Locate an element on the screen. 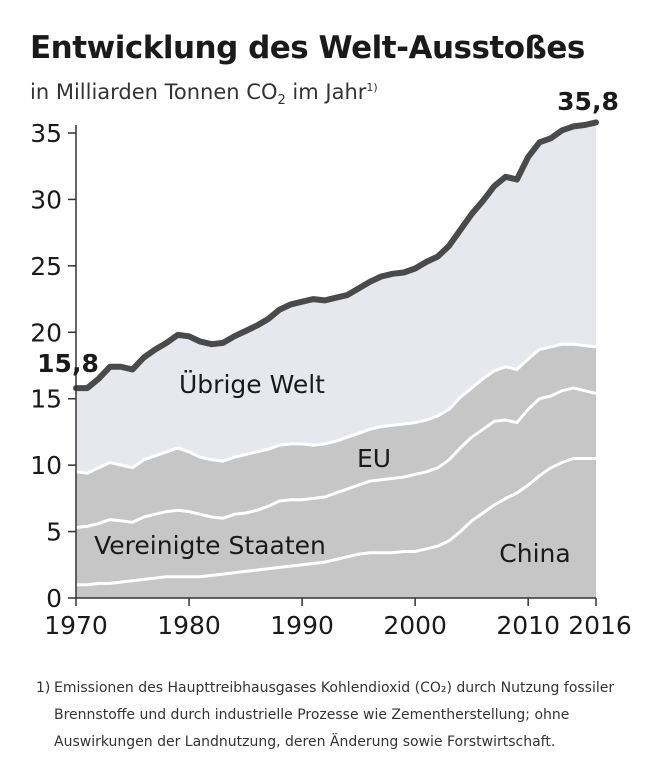 The height and width of the screenshot is (768, 651). subtitle-subscript: 2 is located at coordinates (281, 101).